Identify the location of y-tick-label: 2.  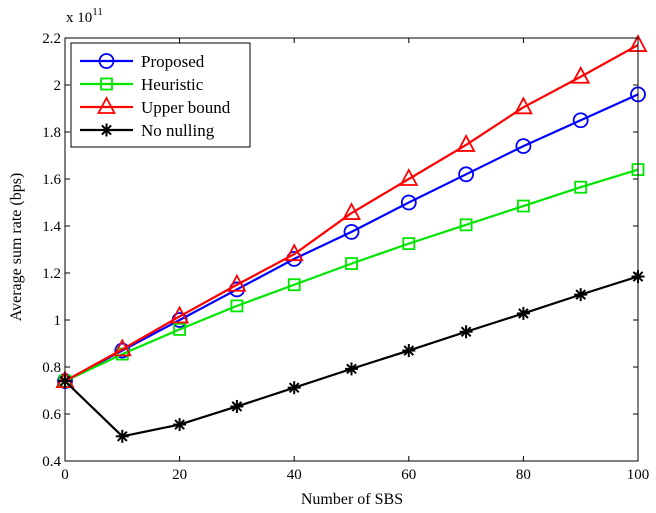
(58, 86).